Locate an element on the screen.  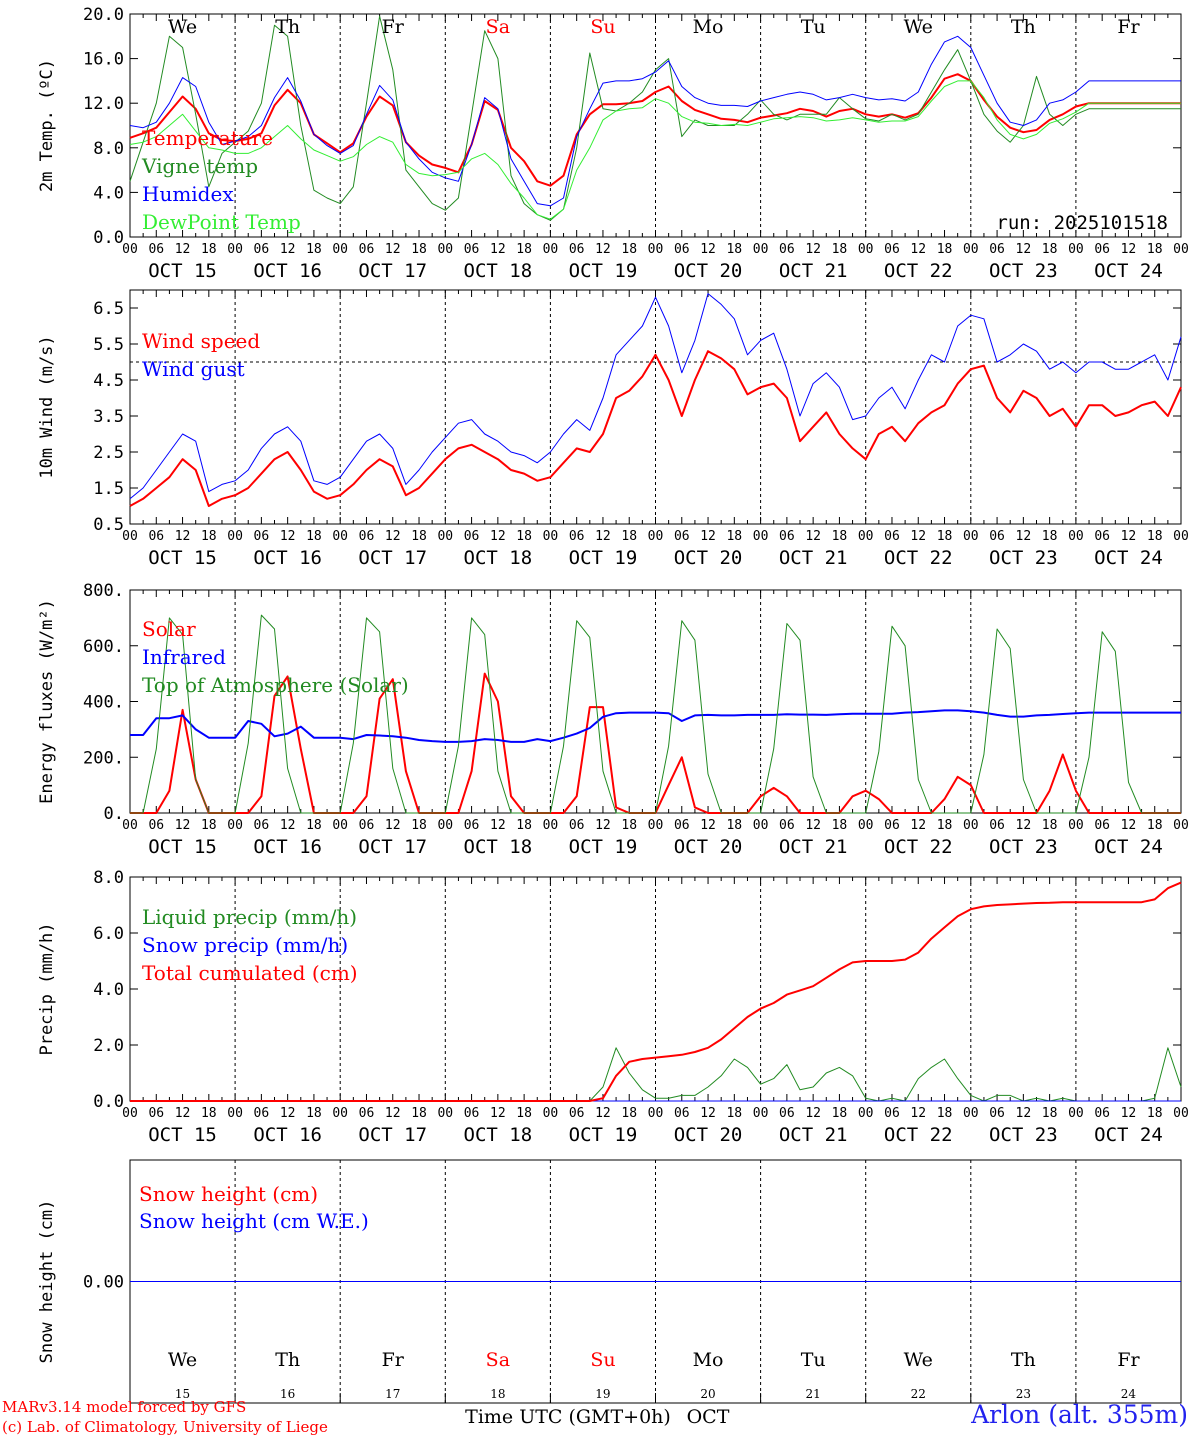
series-line-top-of-atmosphere-solar- is located at coordinates (655, 714).